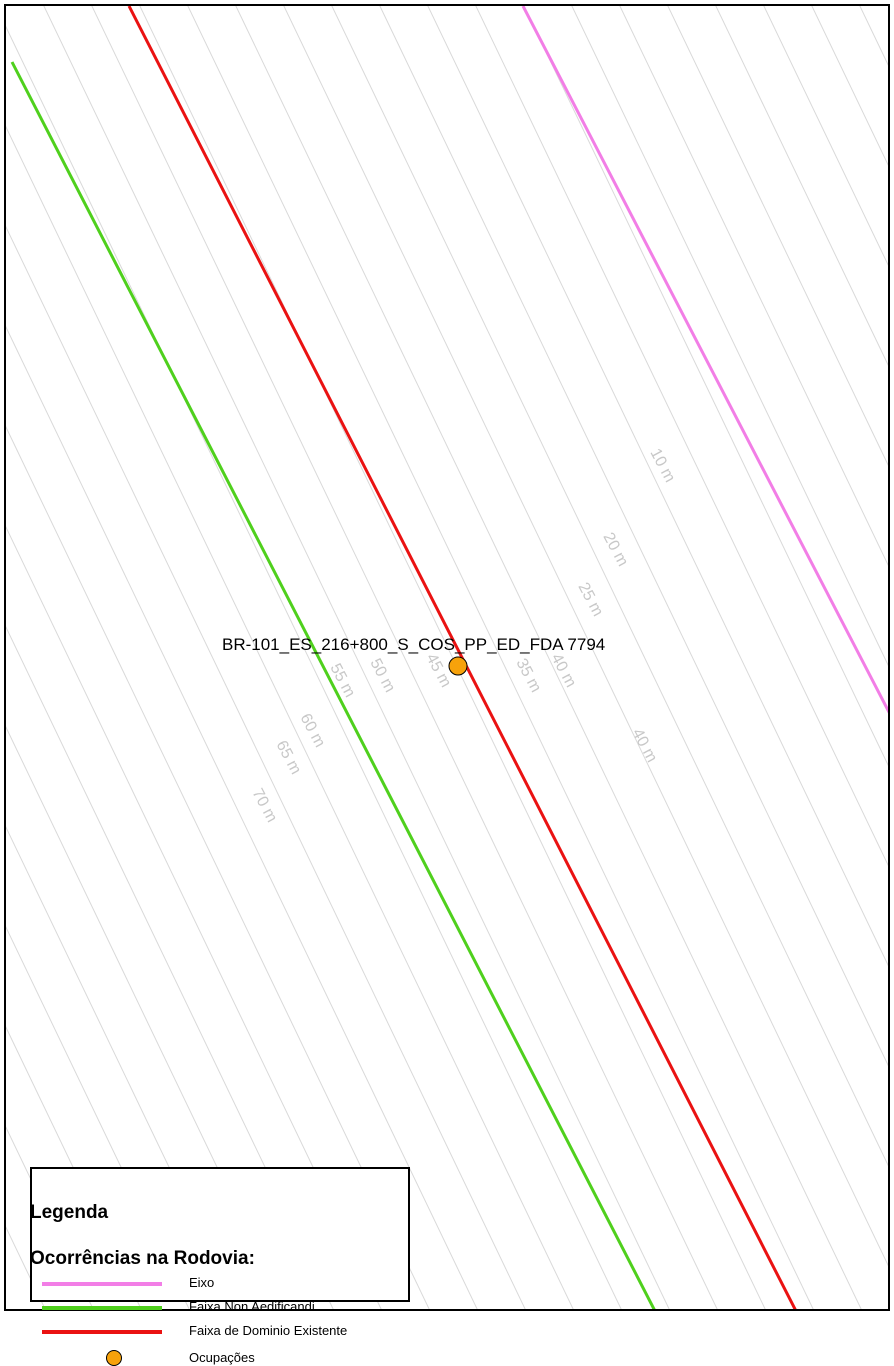 The width and height of the screenshot is (894, 1366). I want to click on legend-eixo-label: Eixo, so click(202, 1282).